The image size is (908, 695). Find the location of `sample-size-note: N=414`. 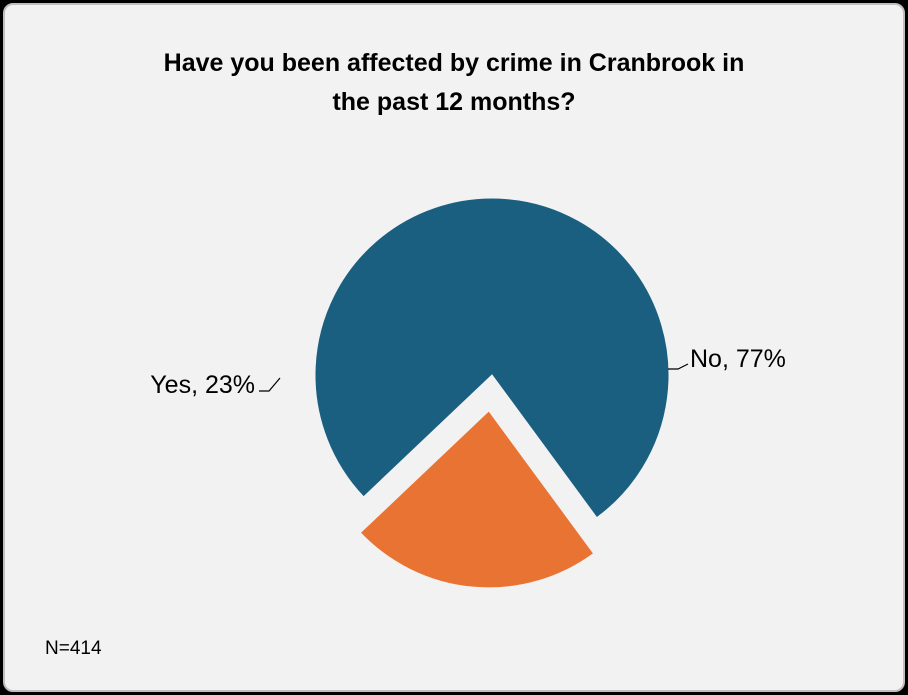

sample-size-note: N=414 is located at coordinates (73, 648).